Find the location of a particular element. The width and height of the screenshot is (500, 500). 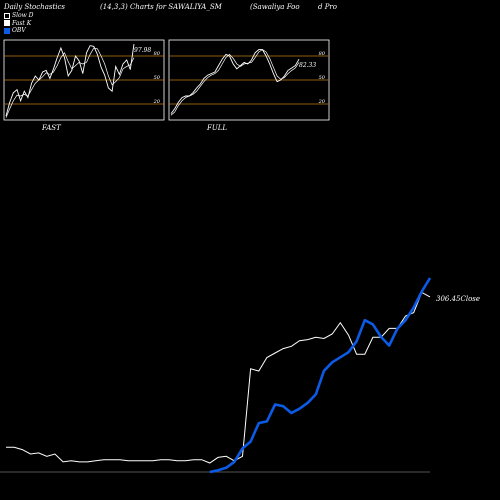

chart-title-company: (Sawaliya Foo is located at coordinates (275, 7).